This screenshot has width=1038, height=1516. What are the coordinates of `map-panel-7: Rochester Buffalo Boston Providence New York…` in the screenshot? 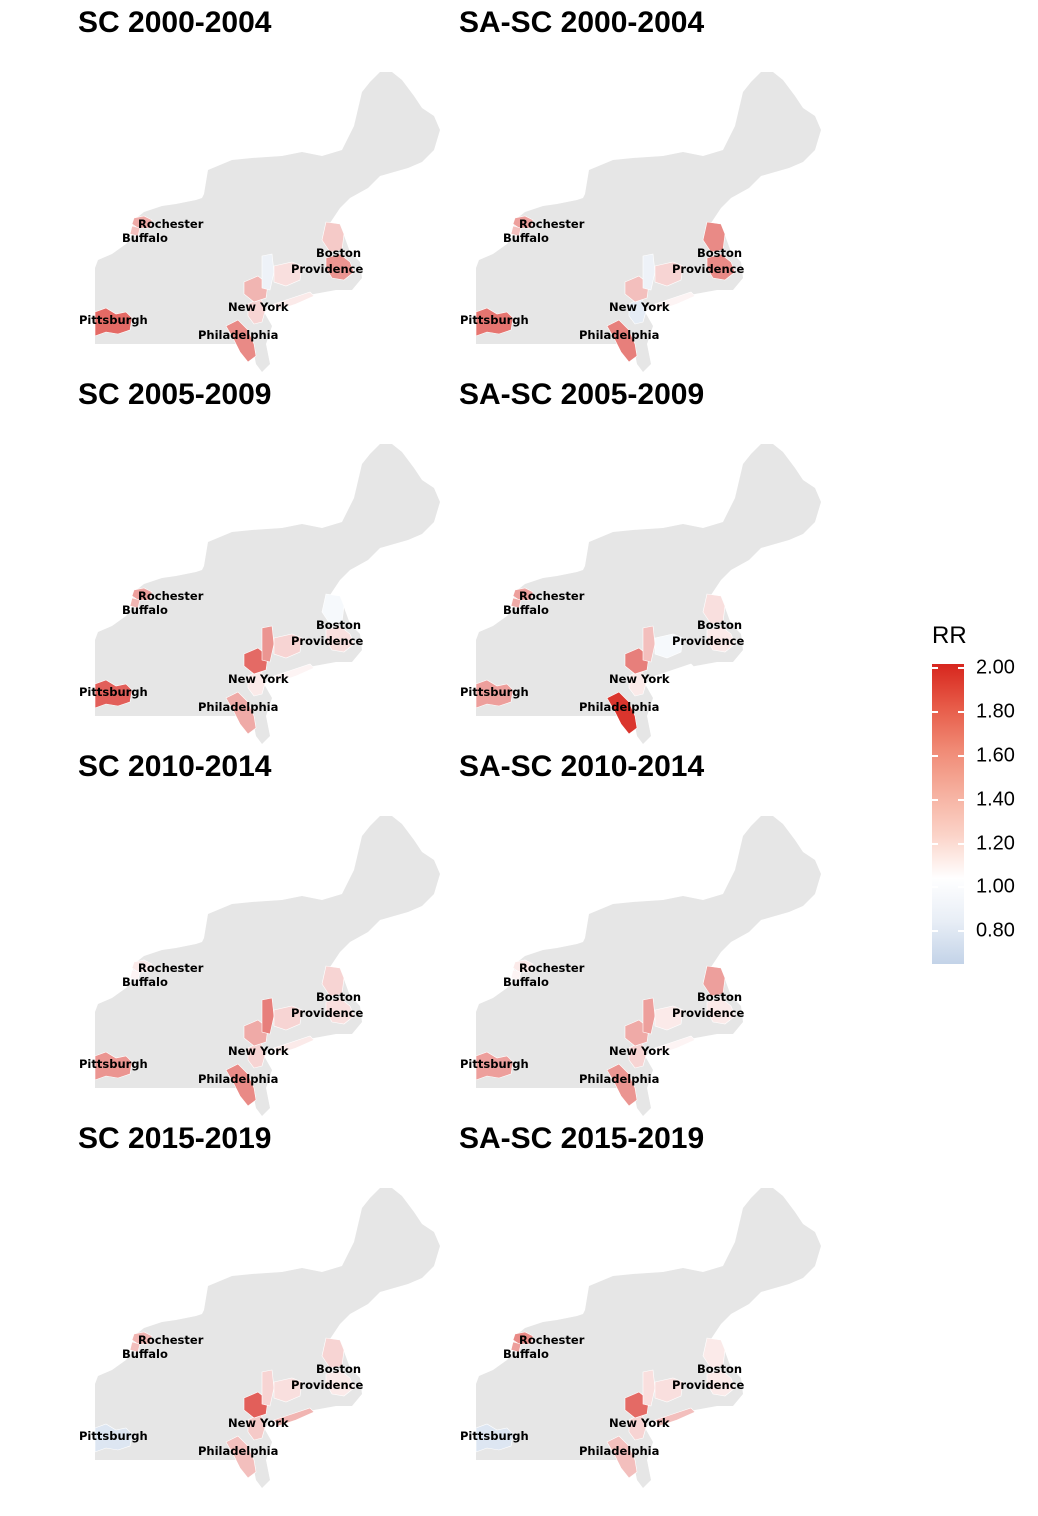 It's located at (268, 1302).